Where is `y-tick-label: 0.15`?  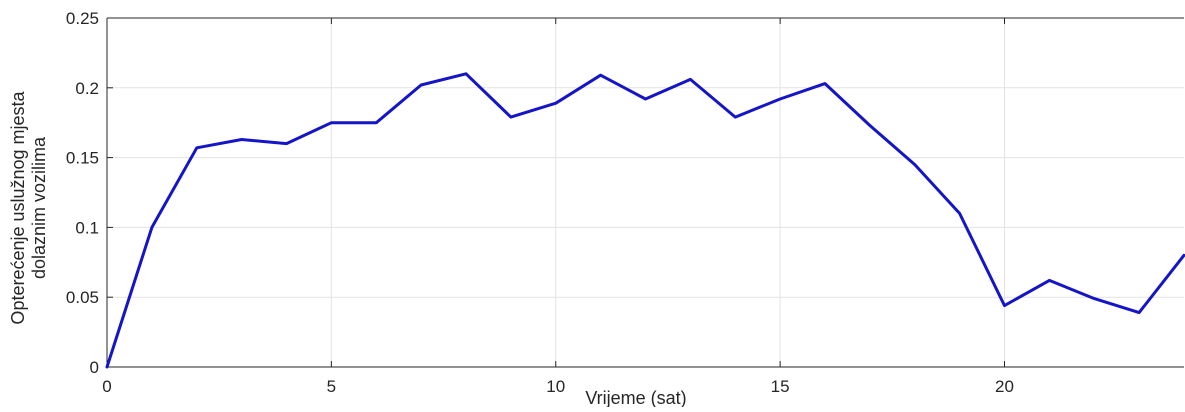
y-tick-label: 0.15 is located at coordinates (82, 158).